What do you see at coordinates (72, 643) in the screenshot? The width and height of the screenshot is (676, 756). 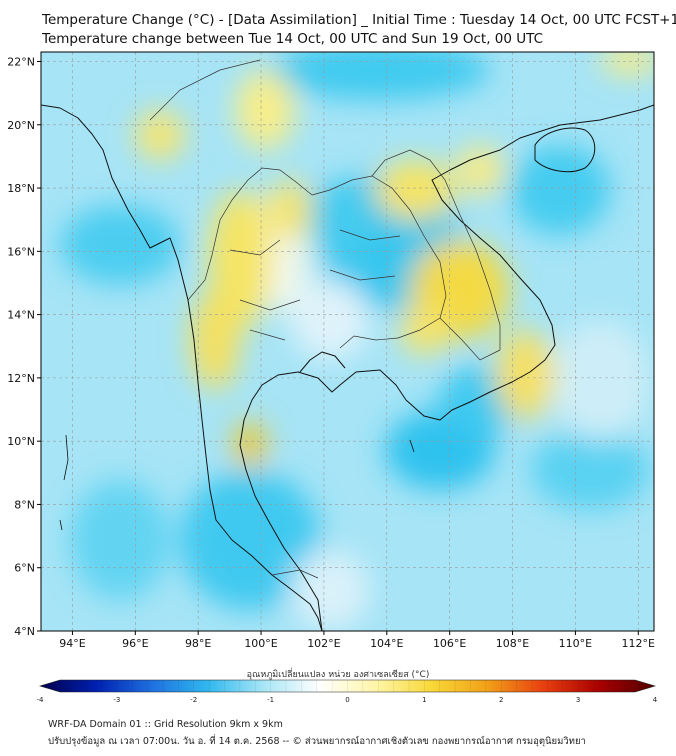 I see `lon-tick-label: 94°E` at bounding box center [72, 643].